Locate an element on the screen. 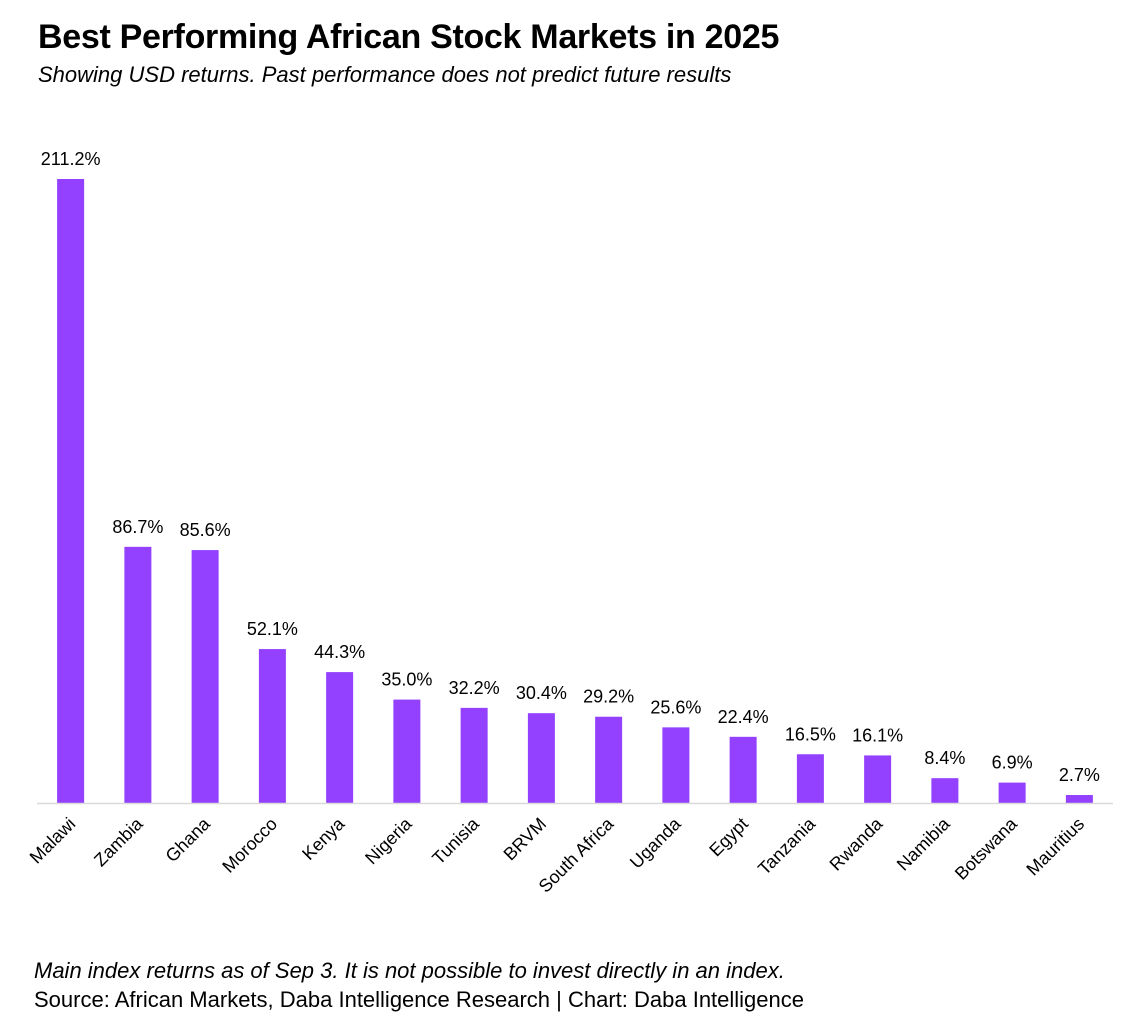 The width and height of the screenshot is (1136, 1029). bar-uganda is located at coordinates (676, 765).